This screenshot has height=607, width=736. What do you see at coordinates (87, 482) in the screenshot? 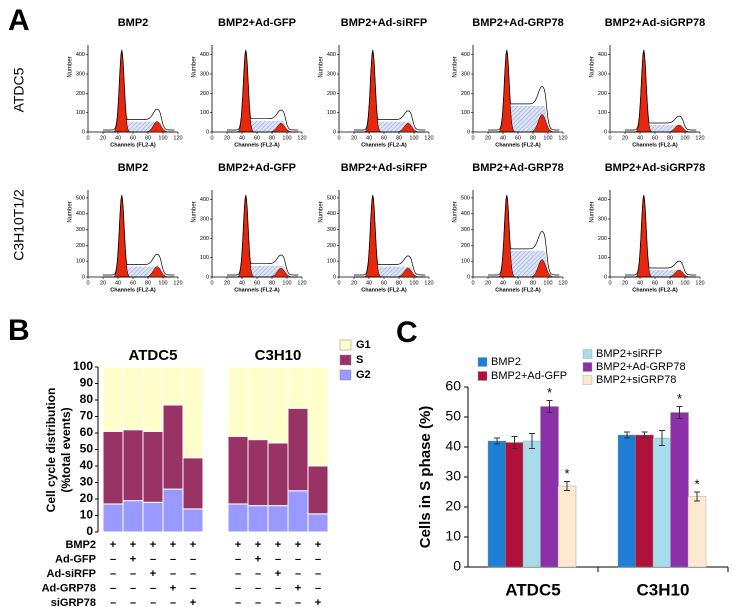
I see `y-tick-label: 30` at bounding box center [87, 482].